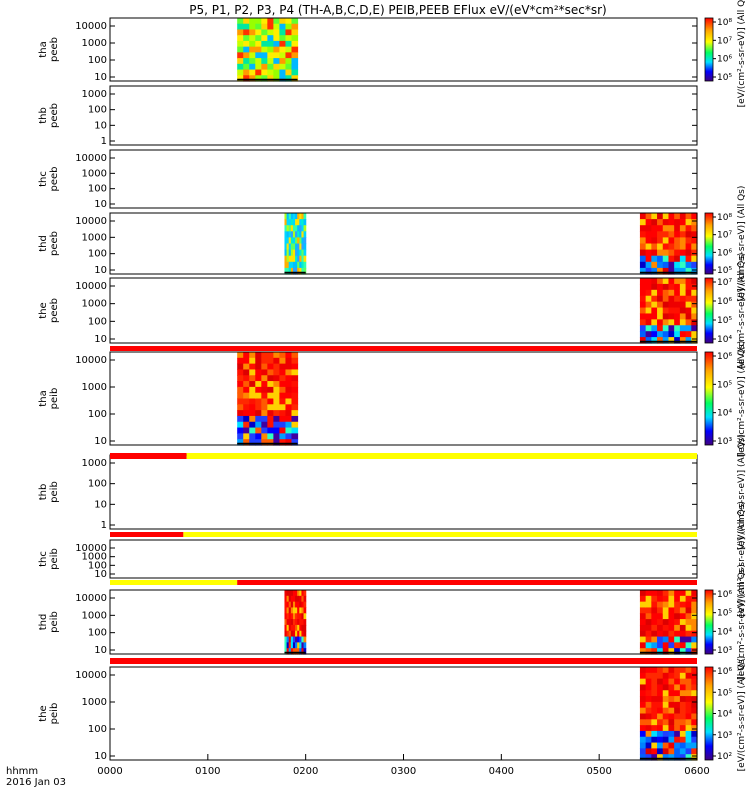 The image size is (750, 800). I want to click on colorbar-tick-label: 10⁶, so click(724, 357).